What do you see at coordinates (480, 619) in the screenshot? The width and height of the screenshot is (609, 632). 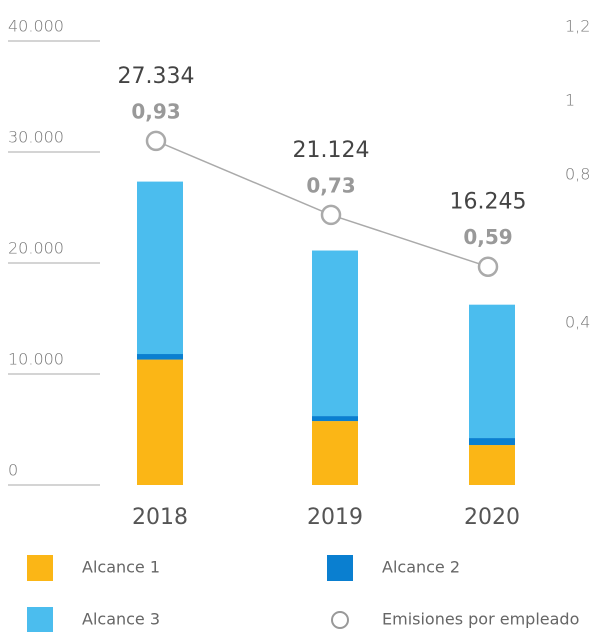 I see `legend-label: Emisiones por empleado` at bounding box center [480, 619].